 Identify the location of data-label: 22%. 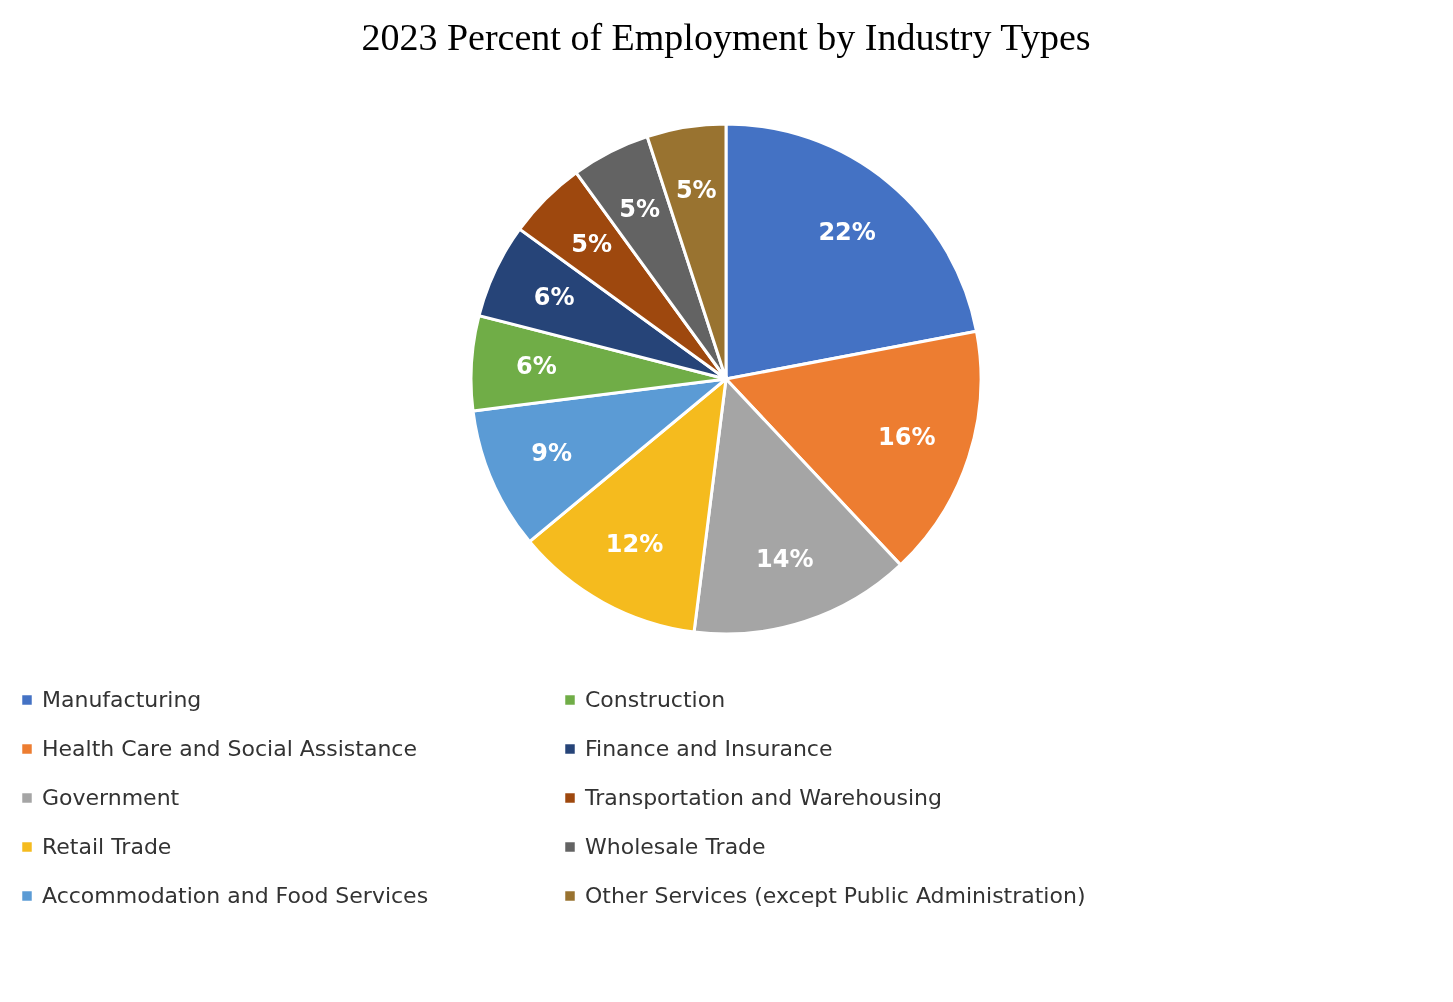
(847, 231).